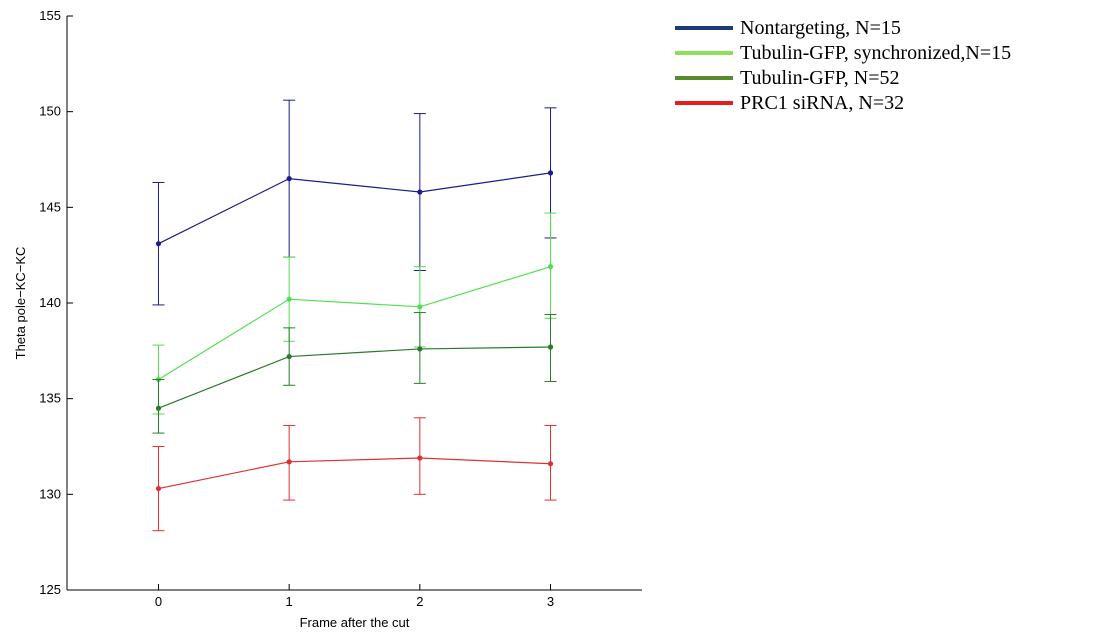 The height and width of the screenshot is (637, 1113). I want to click on y-tick-label: 130, so click(50, 493).